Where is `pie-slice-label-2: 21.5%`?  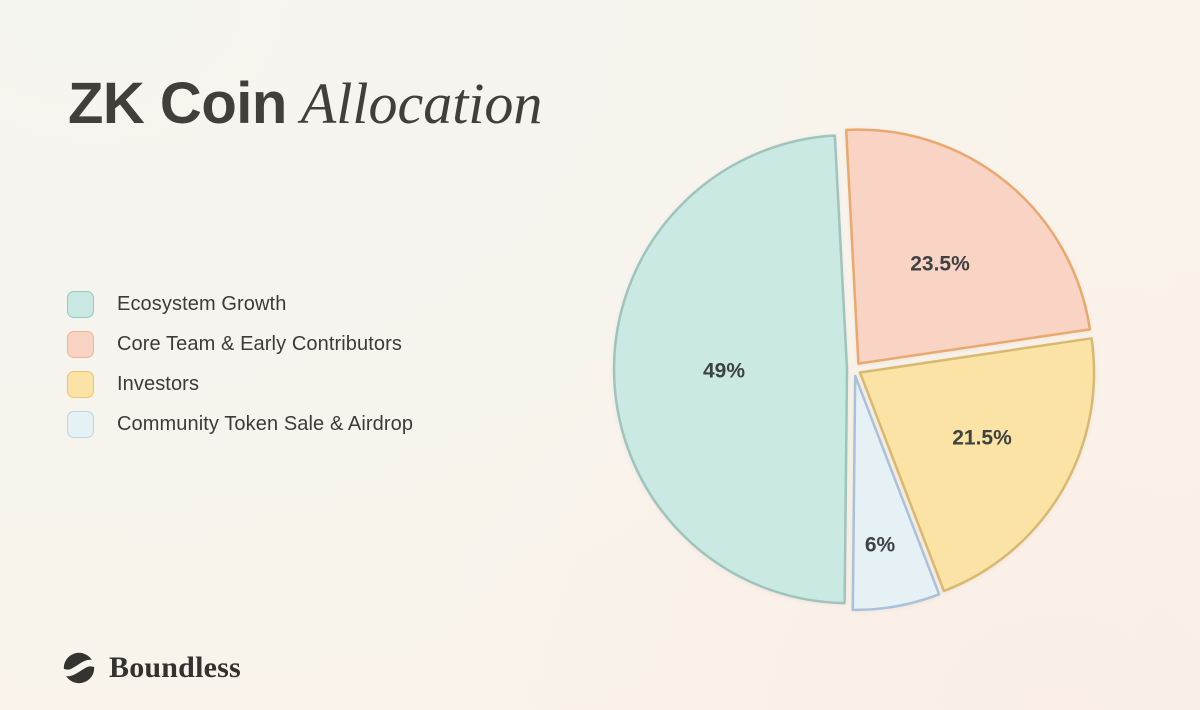
pie-slice-label-2: 21.5% is located at coordinates (982, 438).